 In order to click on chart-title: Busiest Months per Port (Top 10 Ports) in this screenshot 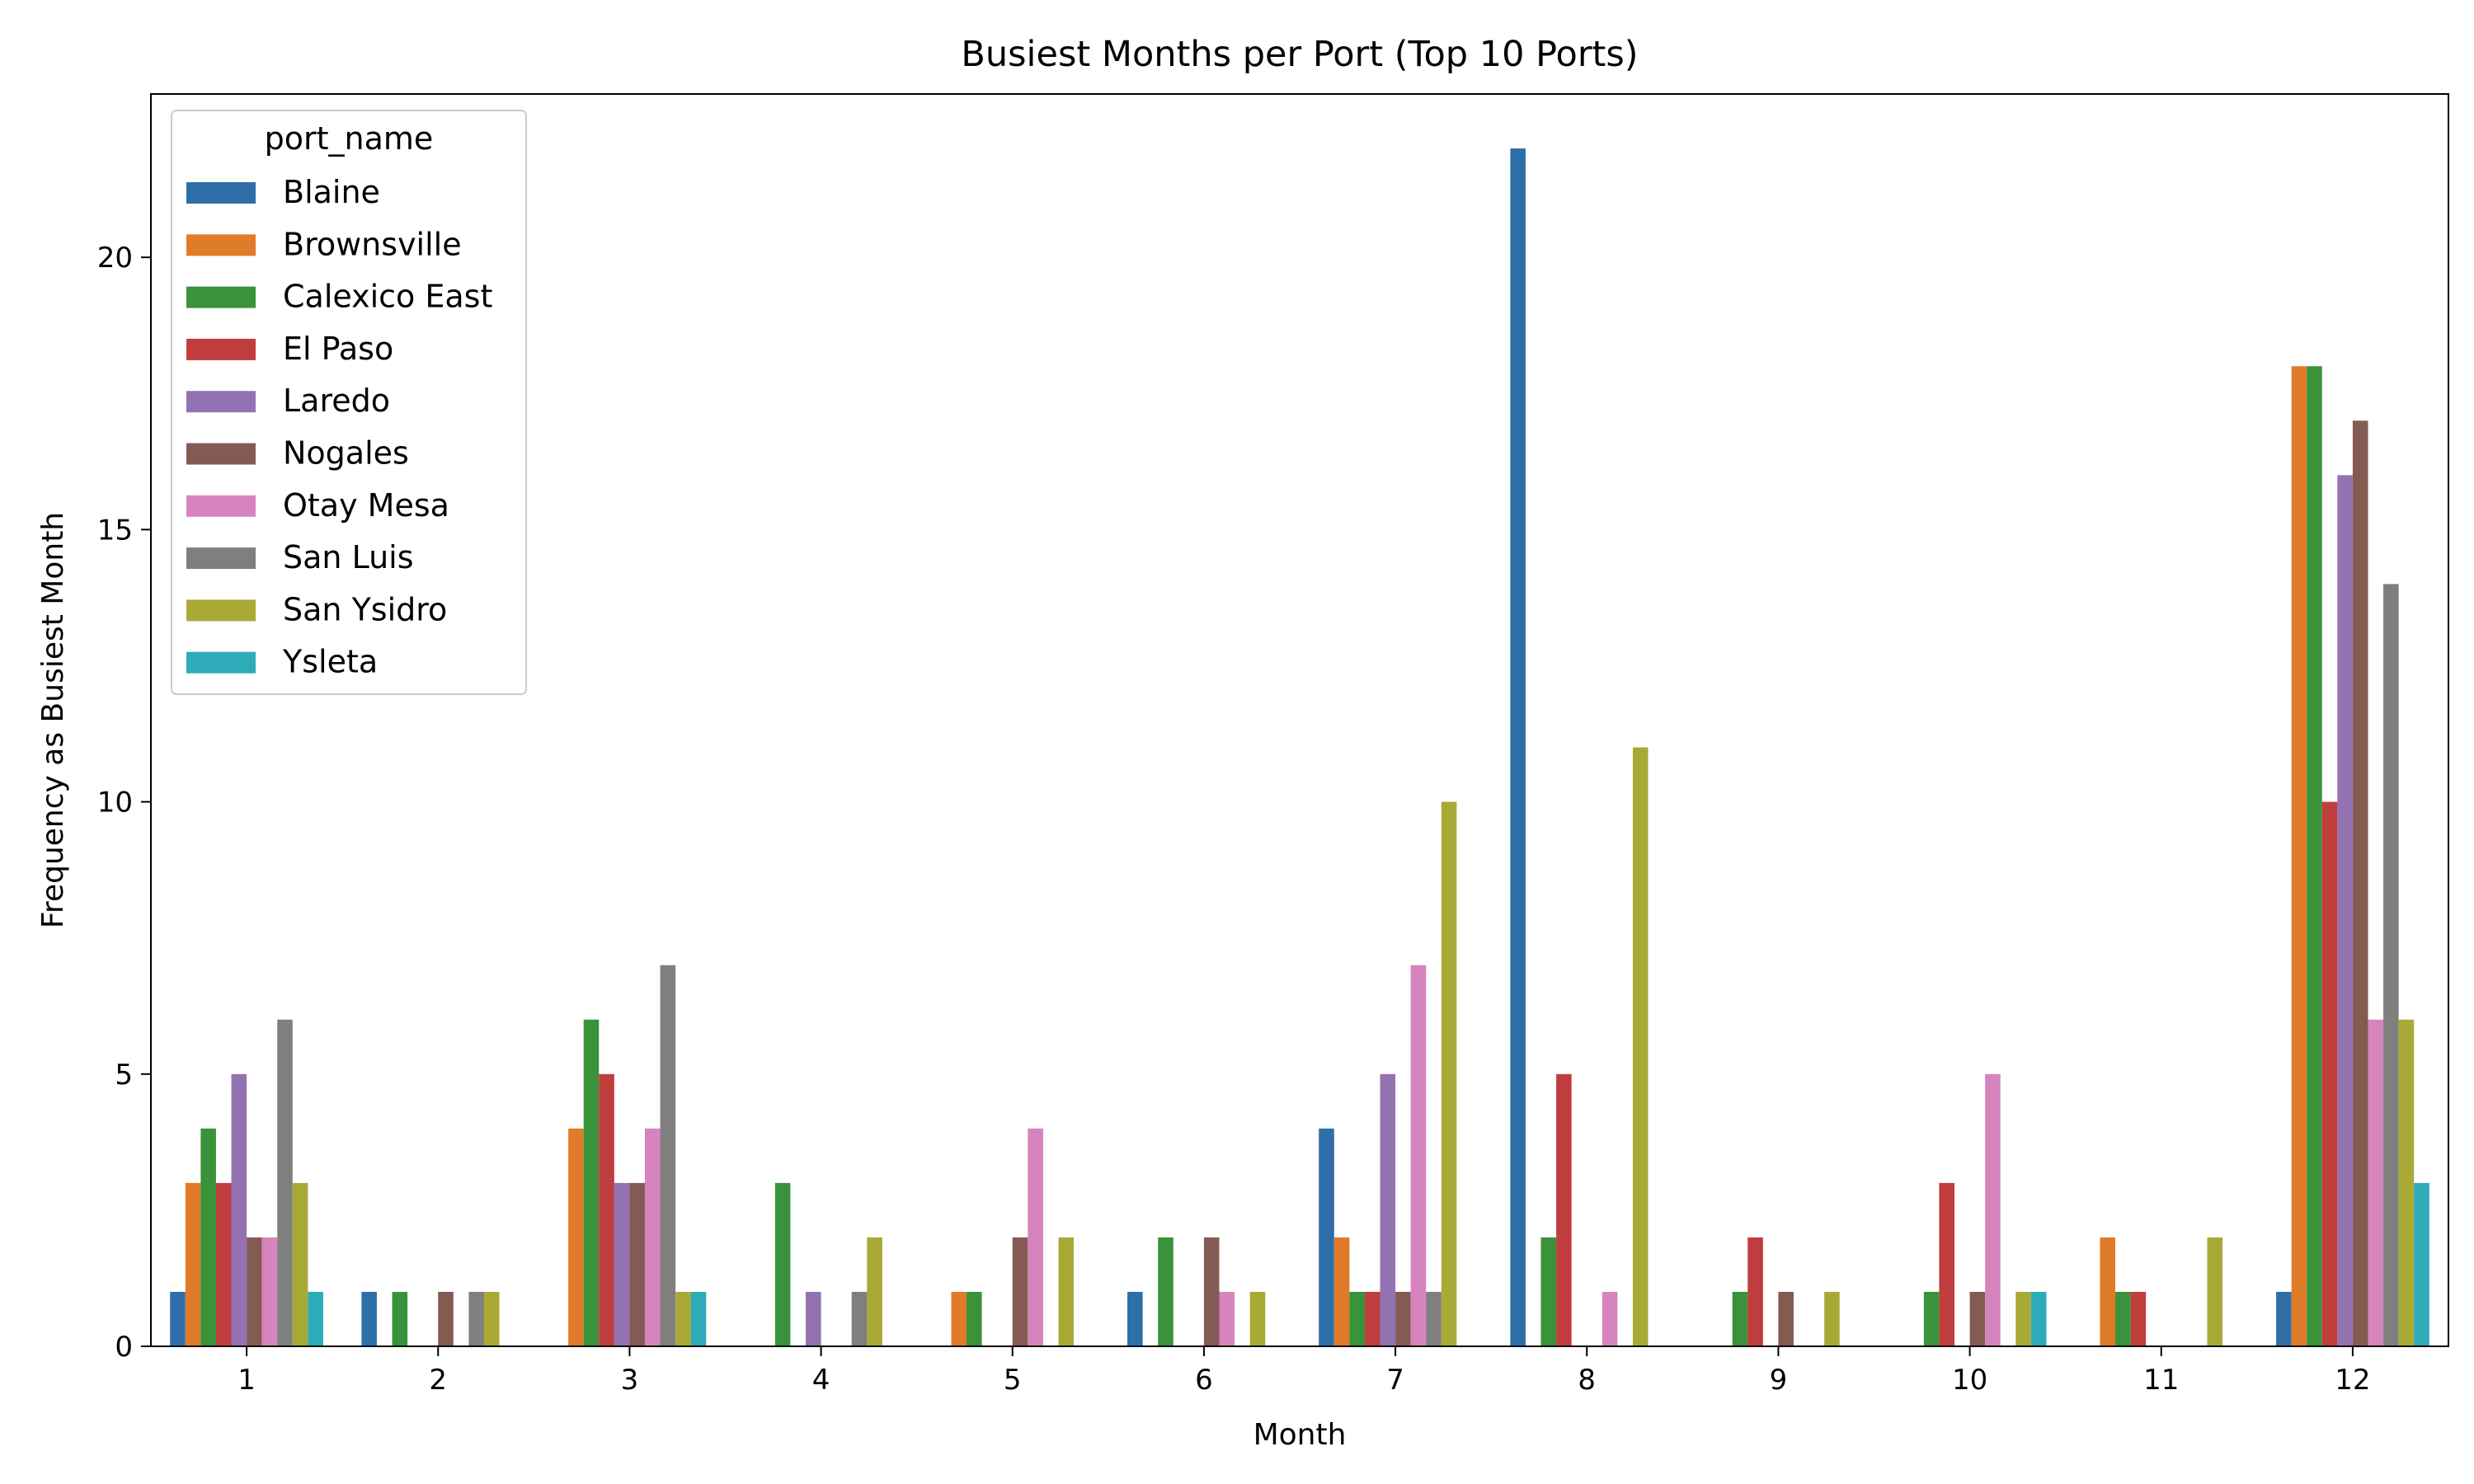, I will do `click(1299, 54)`.